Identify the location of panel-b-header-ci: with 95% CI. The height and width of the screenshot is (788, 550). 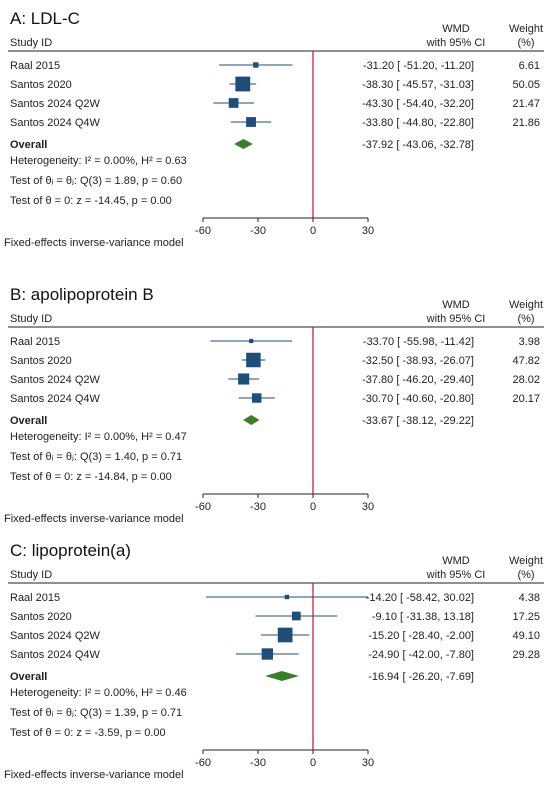
(456, 319).